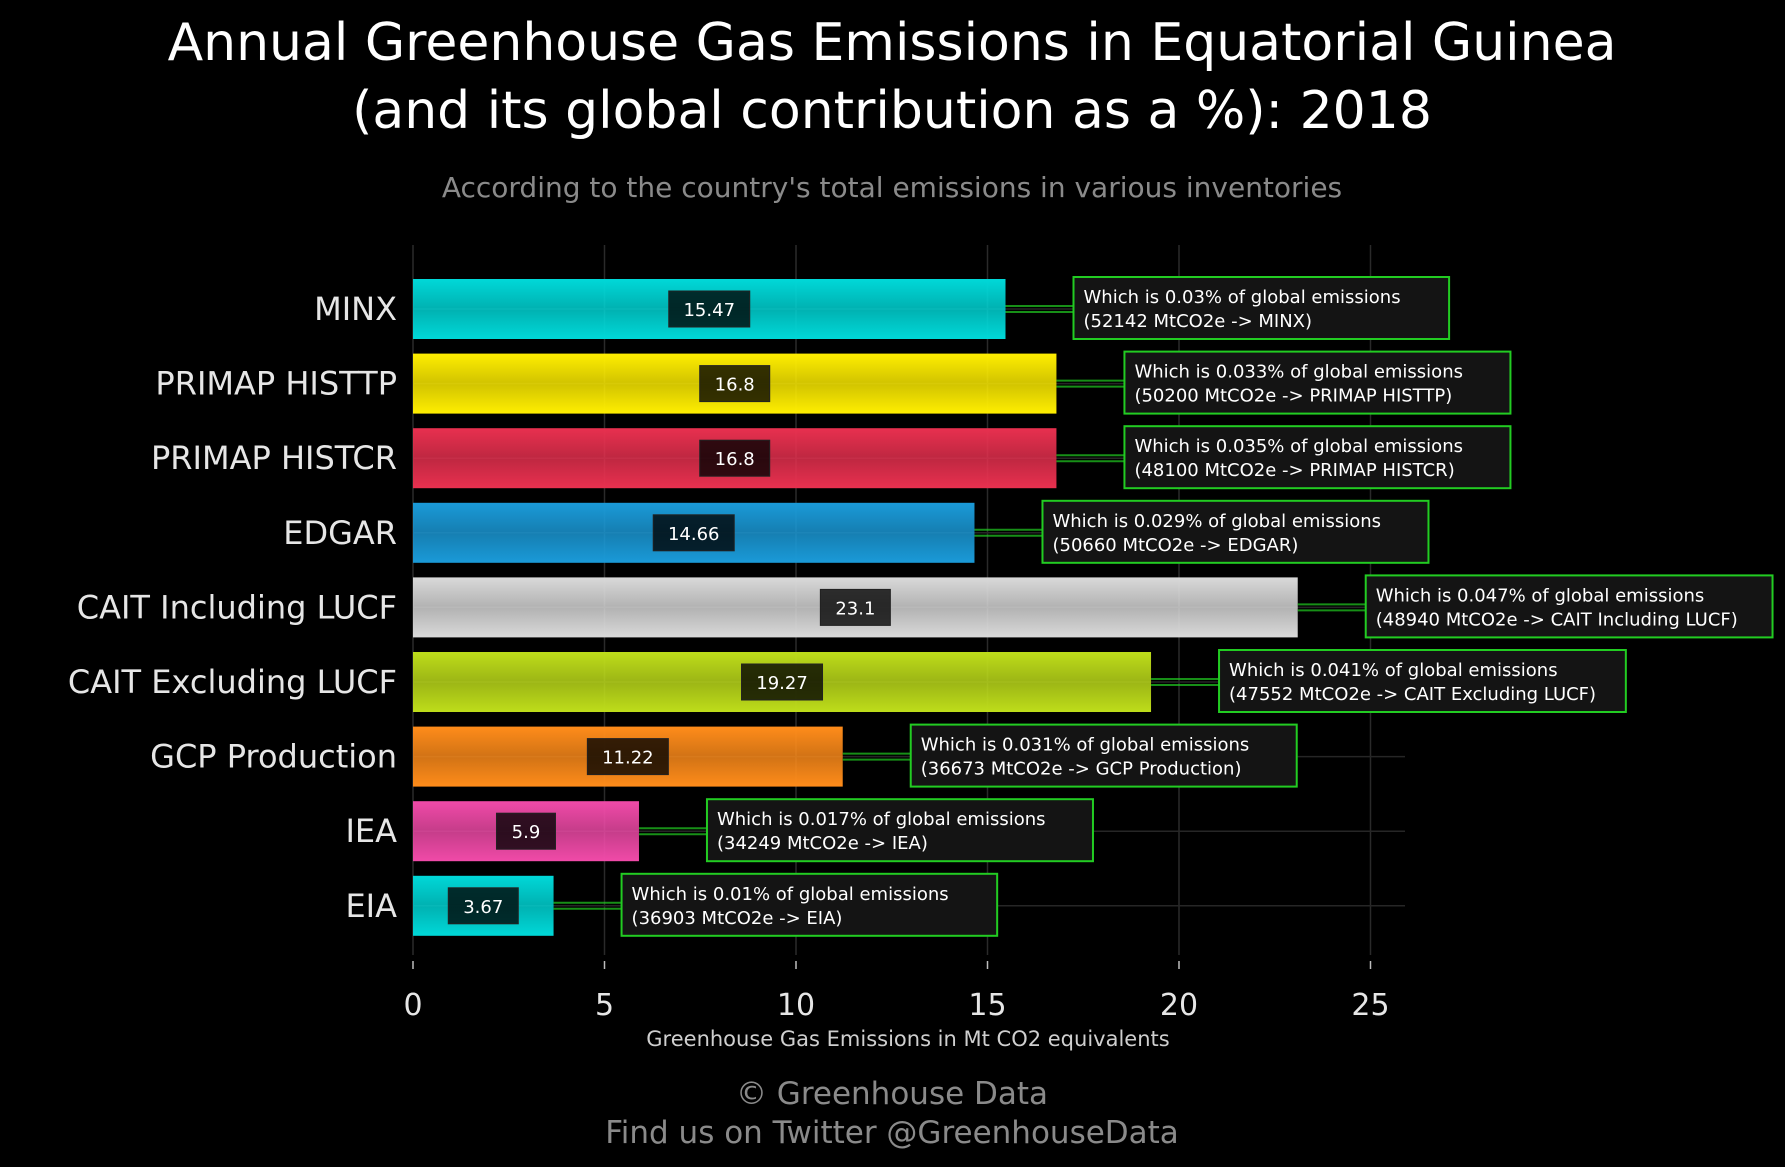  Describe the element at coordinates (276, 384) in the screenshot. I see `category-label: PRIMAP HISTTP` at that location.